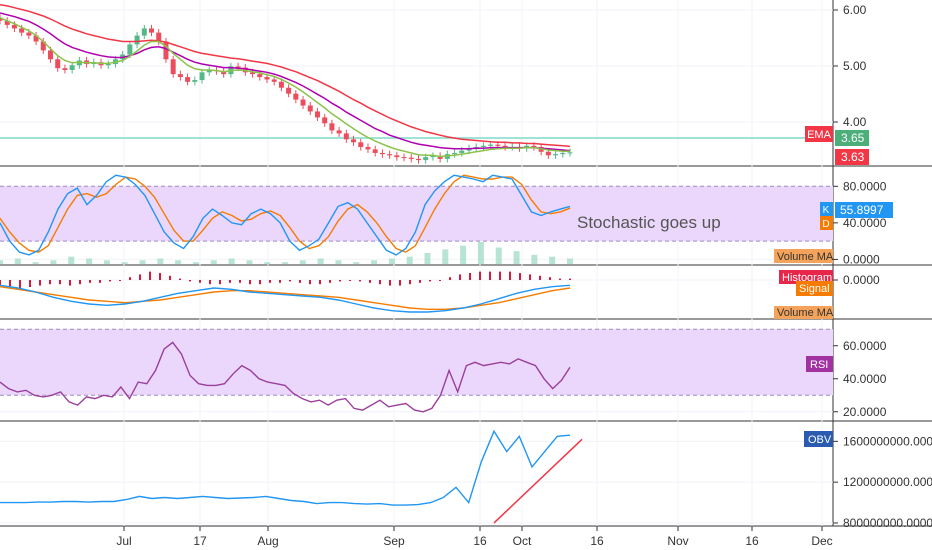 The image size is (932, 550). What do you see at coordinates (861, 280) in the screenshot?
I see `macd-y-label: 0.0000` at bounding box center [861, 280].